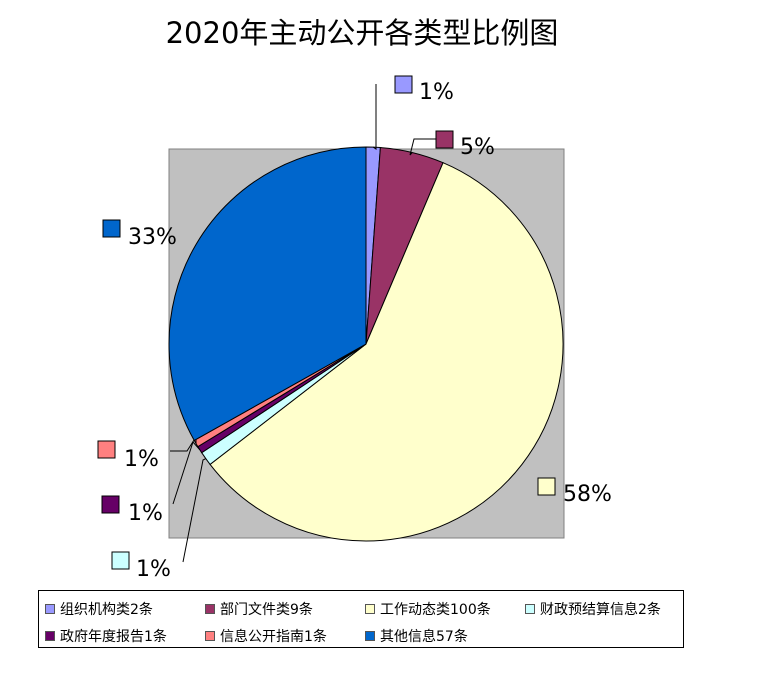  I want to click on legend-label: 组织机构类2条, so click(106, 610).